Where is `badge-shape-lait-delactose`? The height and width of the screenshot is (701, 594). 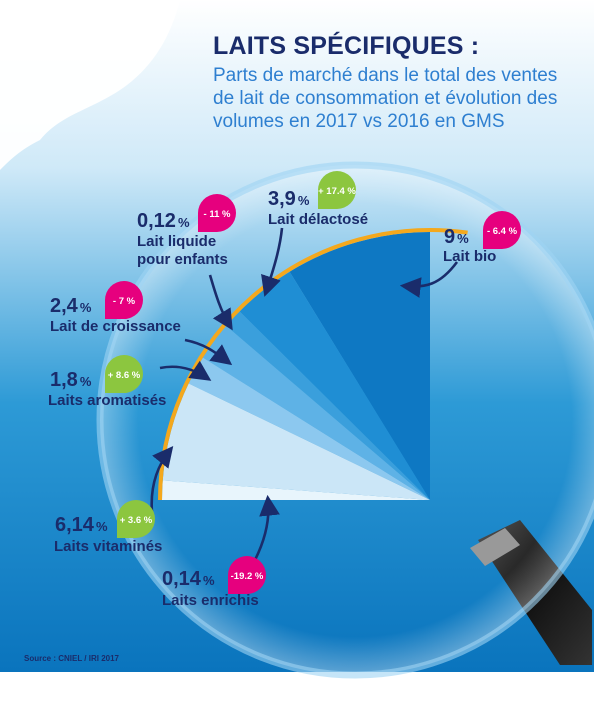
badge-shape-lait-delactose is located at coordinates (337, 190).